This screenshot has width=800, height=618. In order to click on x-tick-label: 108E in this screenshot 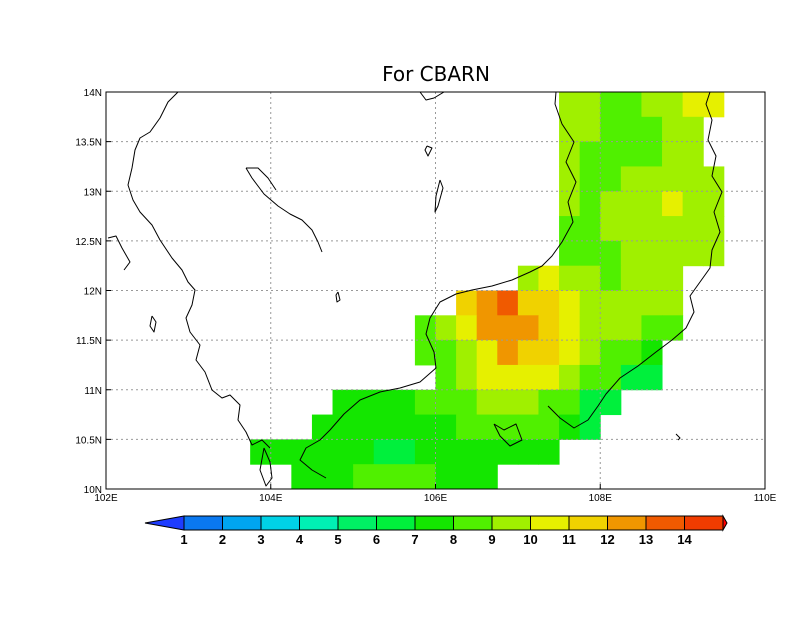, I will do `click(601, 498)`.